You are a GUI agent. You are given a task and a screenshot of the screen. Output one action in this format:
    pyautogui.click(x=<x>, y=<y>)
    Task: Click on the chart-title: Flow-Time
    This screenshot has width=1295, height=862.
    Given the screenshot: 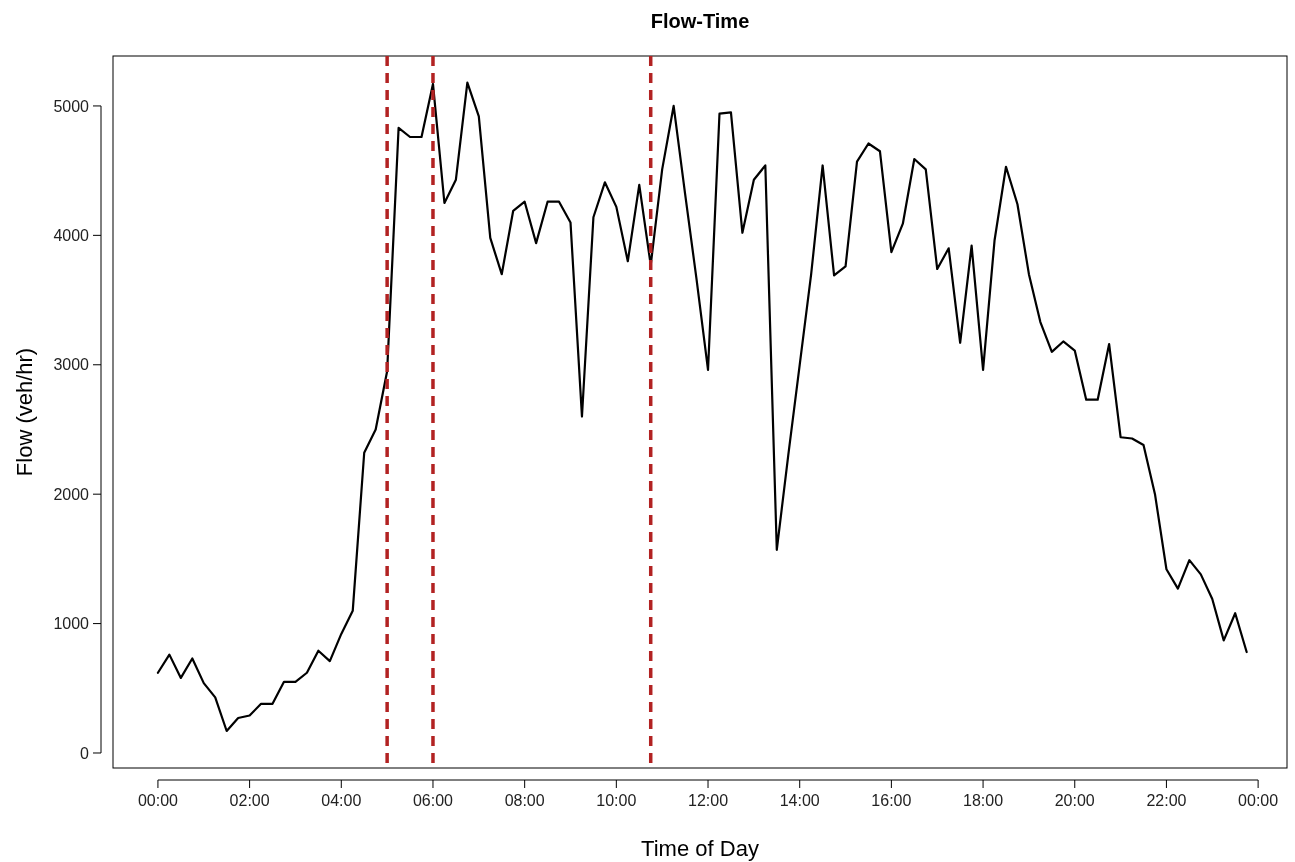 What is the action you would take?
    pyautogui.click(x=700, y=21)
    